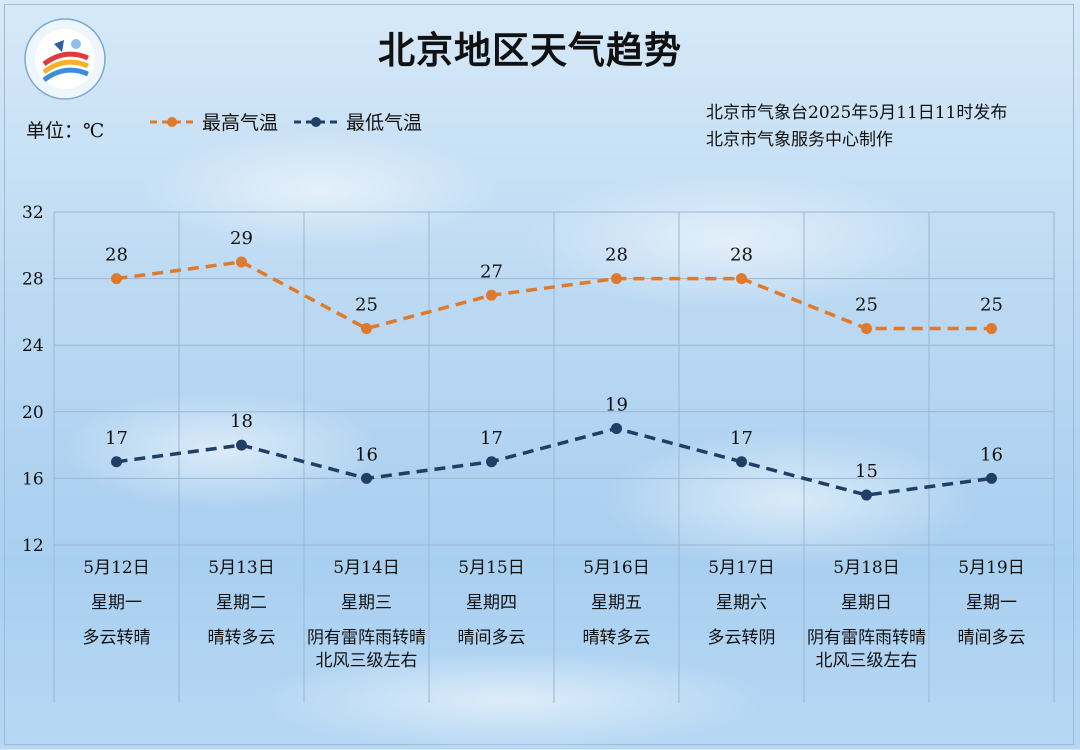 The width and height of the screenshot is (1080, 750). I want to click on date-label: 5月15日, so click(491, 568).